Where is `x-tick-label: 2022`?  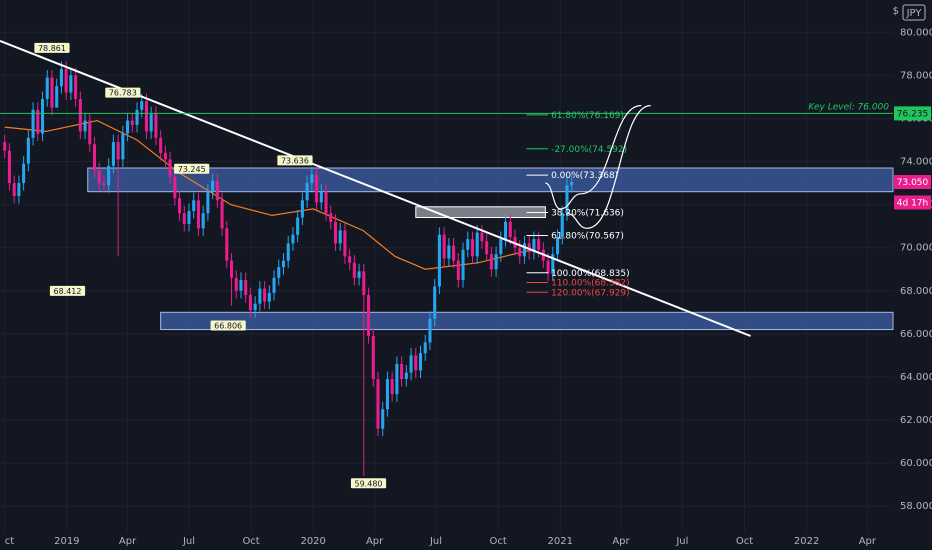 x-tick-label: 2022 is located at coordinates (806, 541).